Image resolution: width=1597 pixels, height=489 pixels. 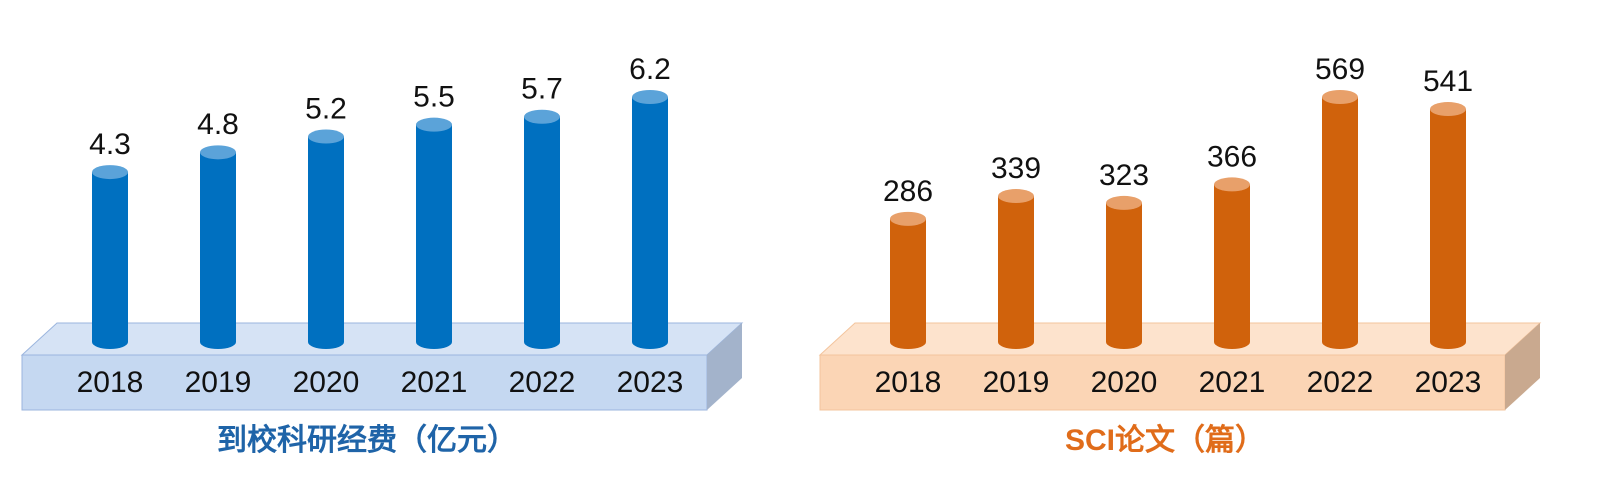 What do you see at coordinates (908, 191) in the screenshot?
I see `value-label: 286` at bounding box center [908, 191].